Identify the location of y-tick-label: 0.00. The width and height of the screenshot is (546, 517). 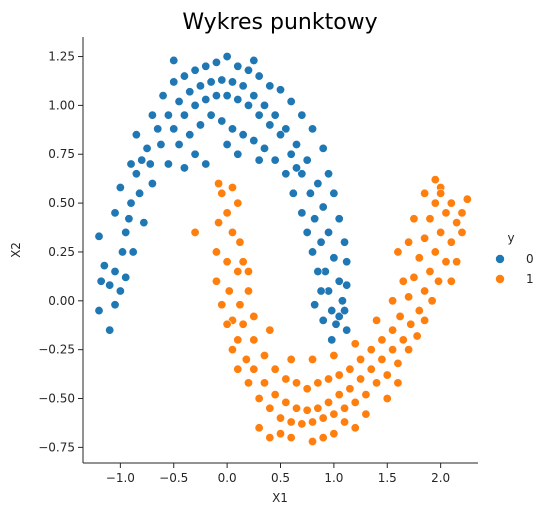
(61, 301).